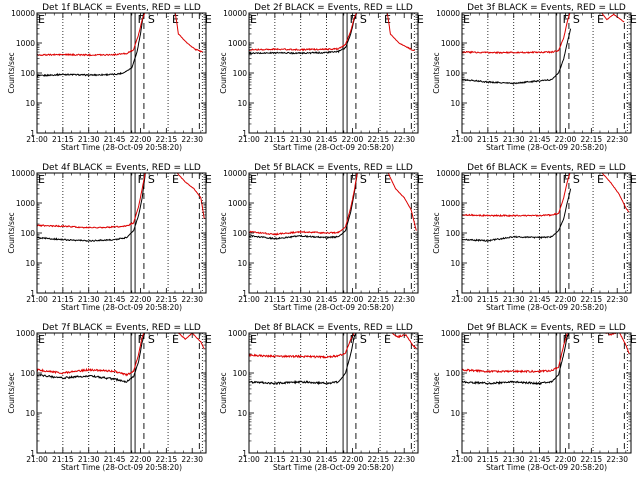 The height and width of the screenshot is (480, 640). Describe the element at coordinates (333, 328) in the screenshot. I see `chart-title: Det 8f BLACK = Events, RED = LLD` at that location.